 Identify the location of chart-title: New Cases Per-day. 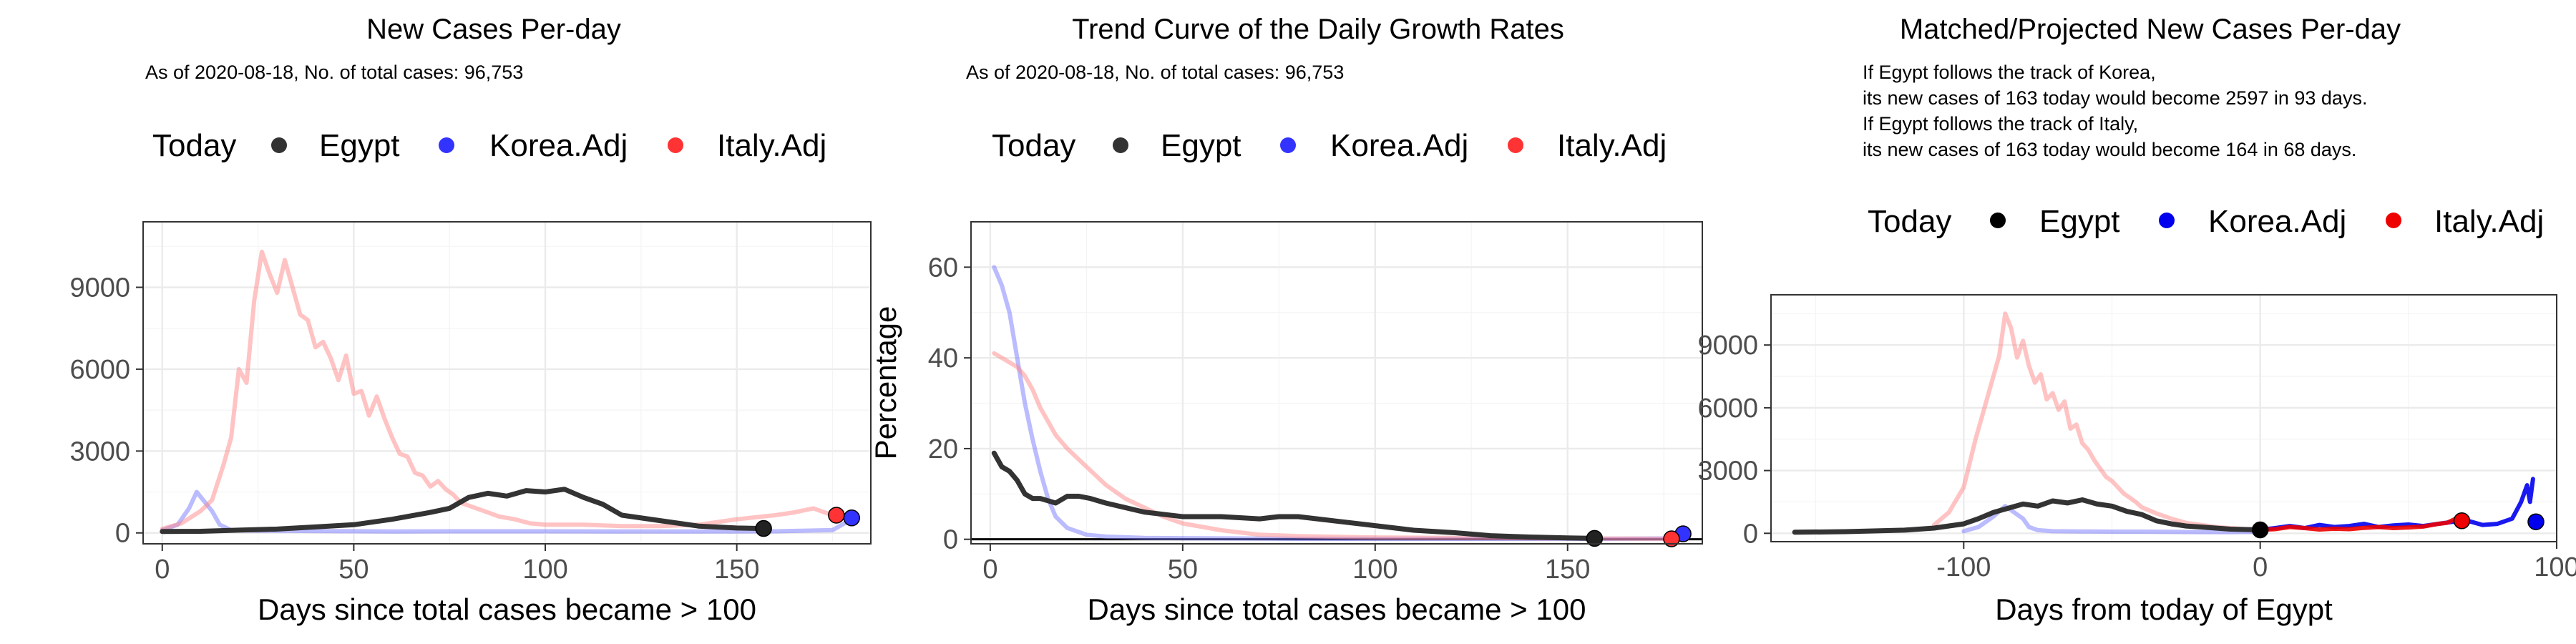
(493, 29).